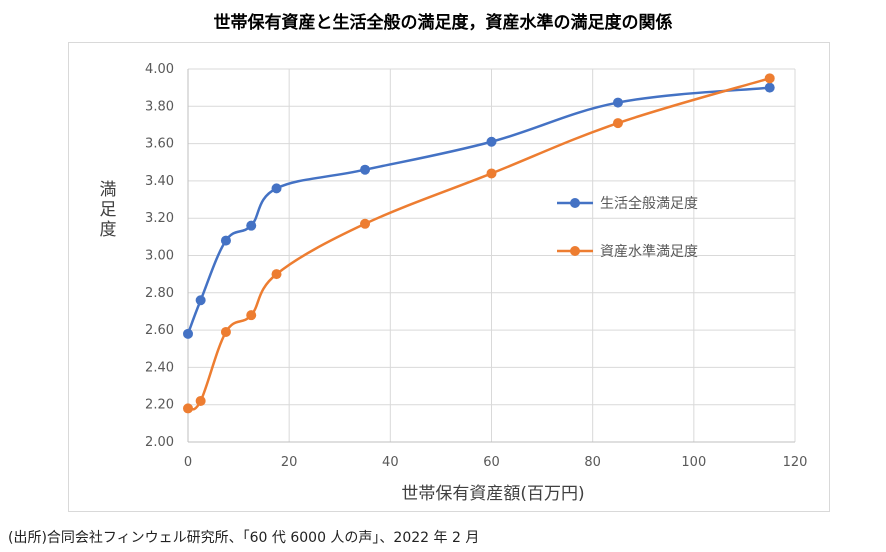 Image resolution: width=886 pixels, height=552 pixels. What do you see at coordinates (188, 462) in the screenshot?
I see `x-tick-label: 0` at bounding box center [188, 462].